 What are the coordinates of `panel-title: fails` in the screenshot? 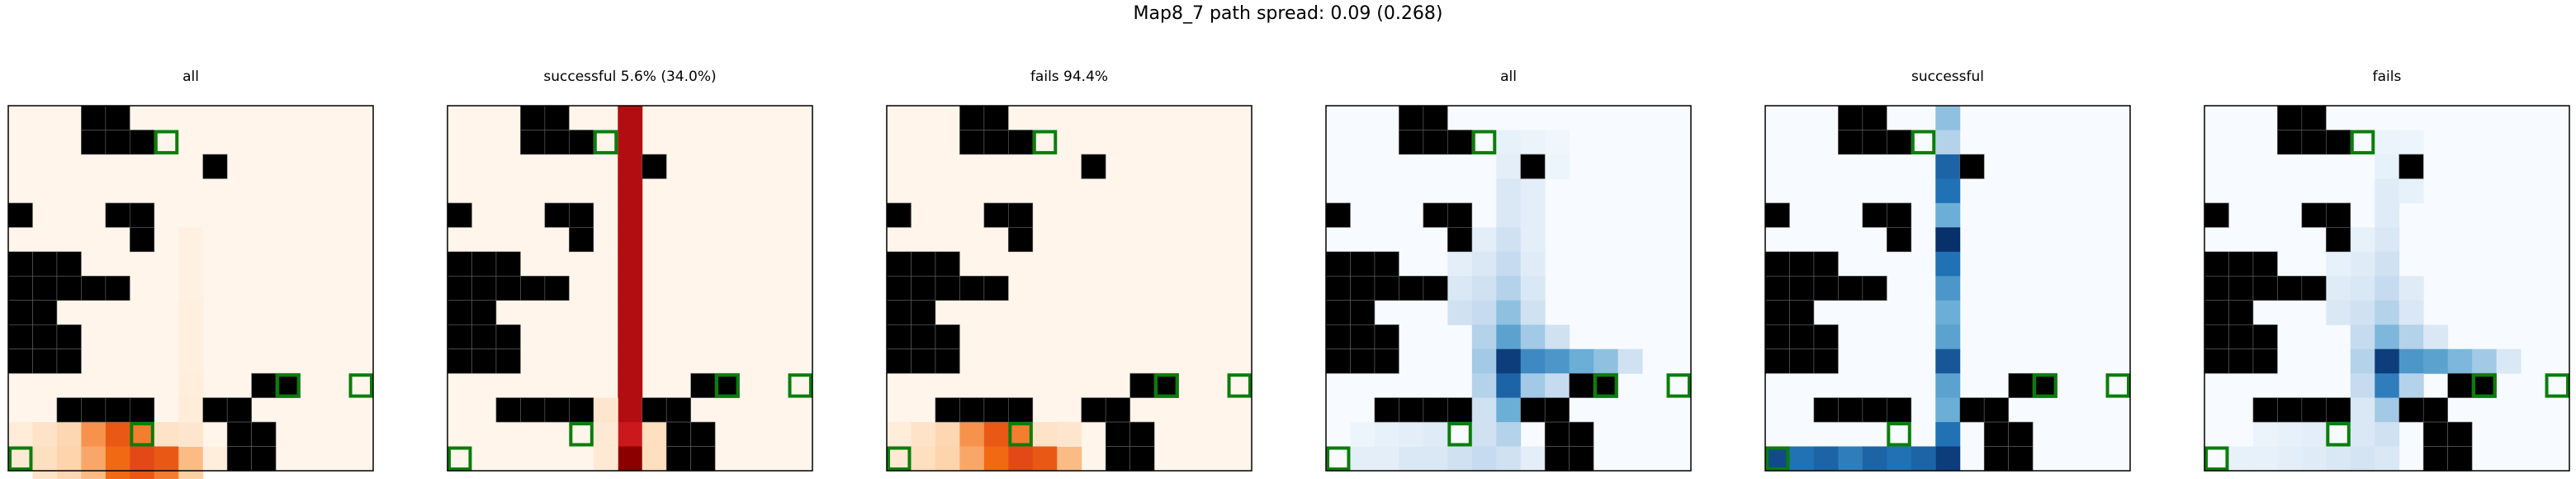 It's located at (2387, 77).